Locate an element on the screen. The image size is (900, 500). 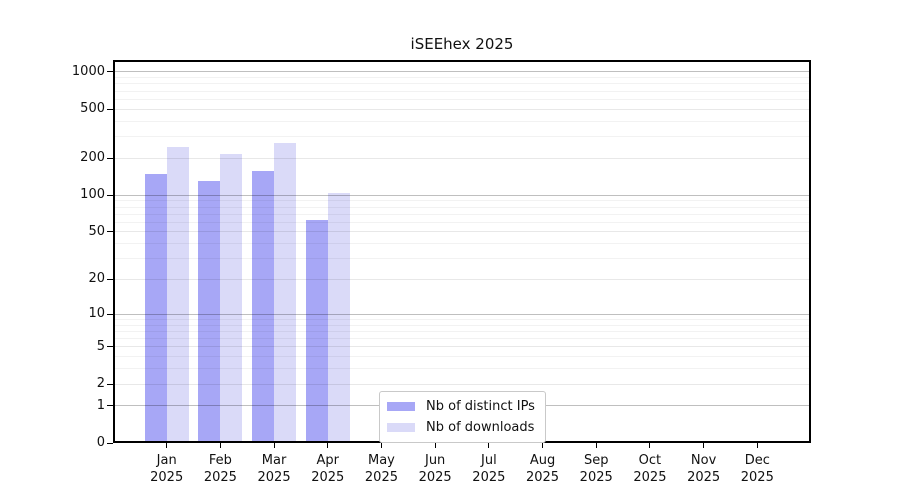
y-tick-label: 50 is located at coordinates (96, 231).